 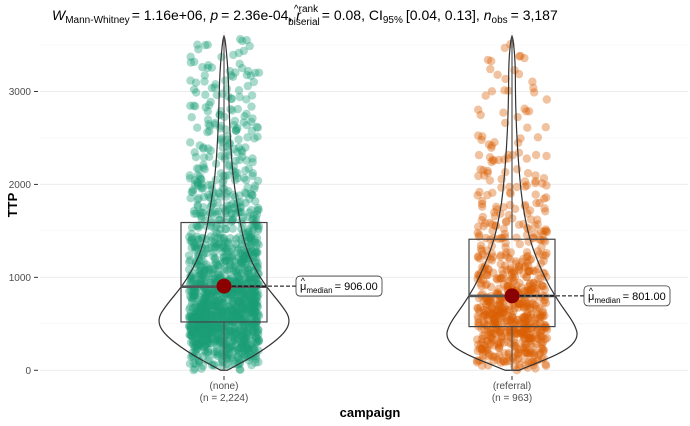 What do you see at coordinates (339, 286) in the screenshot?
I see `median-label-box` at bounding box center [339, 286].